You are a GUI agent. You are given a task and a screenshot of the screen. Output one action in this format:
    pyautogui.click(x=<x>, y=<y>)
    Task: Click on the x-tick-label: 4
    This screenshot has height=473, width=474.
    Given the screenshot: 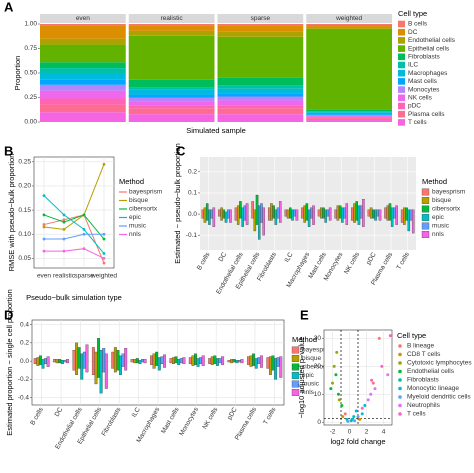 What is the action you would take?
    pyautogui.click(x=384, y=432)
    